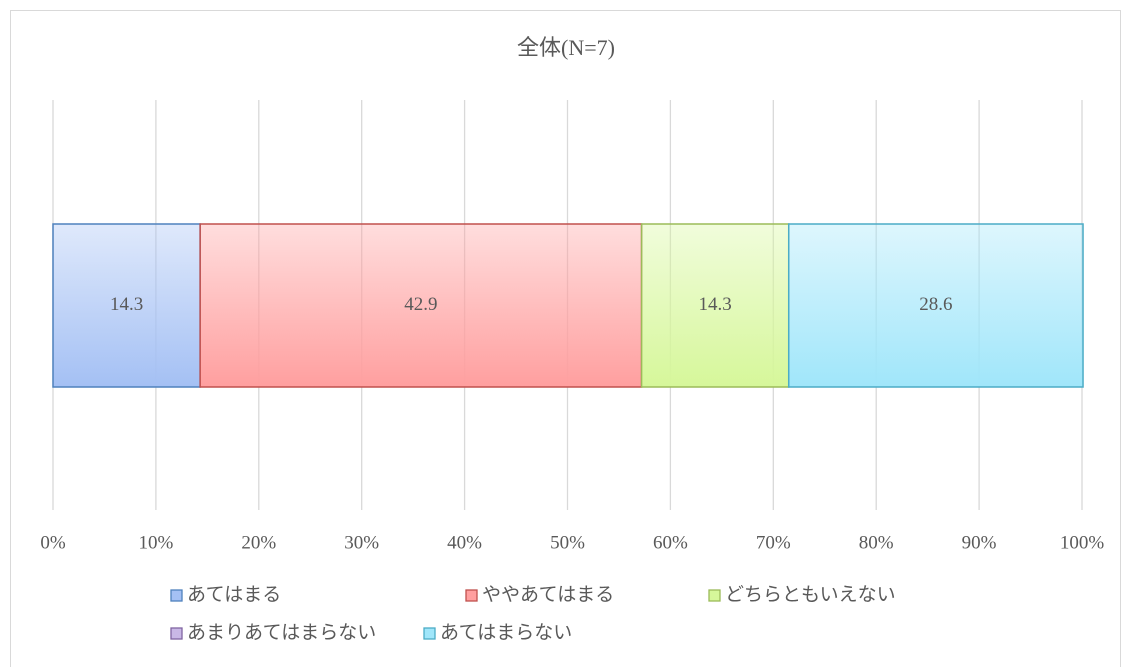 Image resolution: width=1131 pixels, height=667 pixels. Describe the element at coordinates (258, 542) in the screenshot. I see `x-tick-label: 20%` at that location.